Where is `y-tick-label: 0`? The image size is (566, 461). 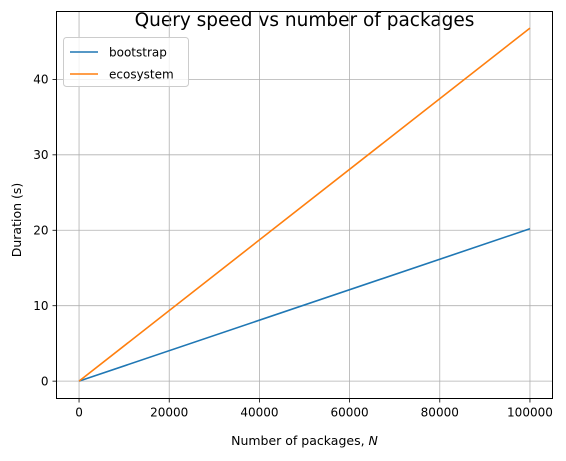
y-tick-label: 0 is located at coordinates (45, 381).